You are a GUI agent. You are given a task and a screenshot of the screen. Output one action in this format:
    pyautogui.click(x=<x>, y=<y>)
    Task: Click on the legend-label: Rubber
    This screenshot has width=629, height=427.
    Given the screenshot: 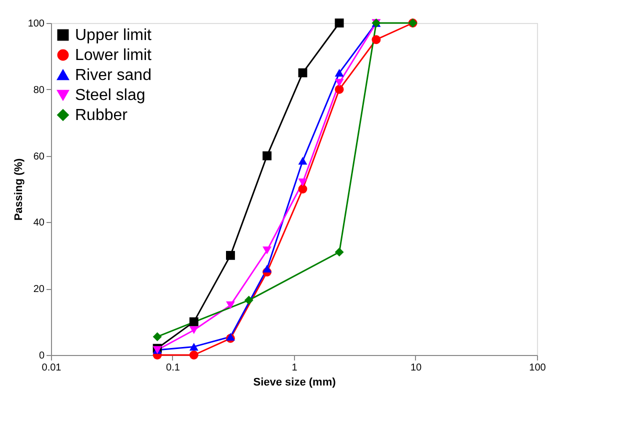 What is the action you would take?
    pyautogui.click(x=101, y=115)
    